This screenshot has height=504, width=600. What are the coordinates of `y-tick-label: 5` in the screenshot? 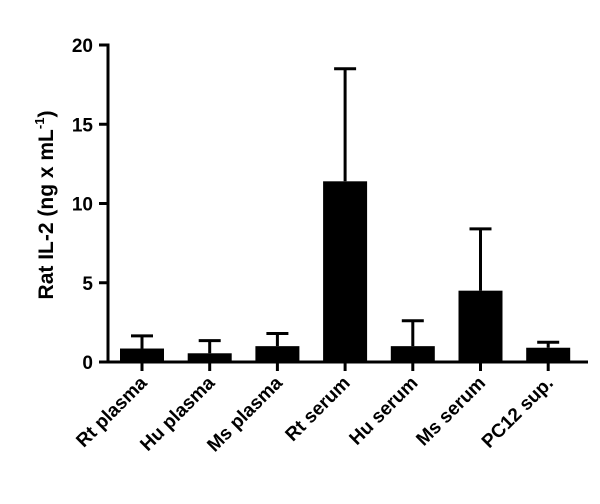 It's located at (87, 284).